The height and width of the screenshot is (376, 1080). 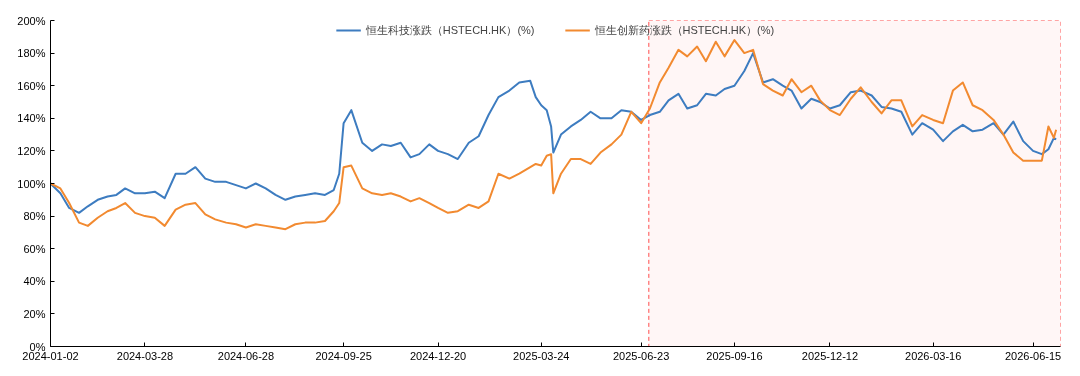 What do you see at coordinates (34, 216) in the screenshot?
I see `y-tick-label: 80%` at bounding box center [34, 216].